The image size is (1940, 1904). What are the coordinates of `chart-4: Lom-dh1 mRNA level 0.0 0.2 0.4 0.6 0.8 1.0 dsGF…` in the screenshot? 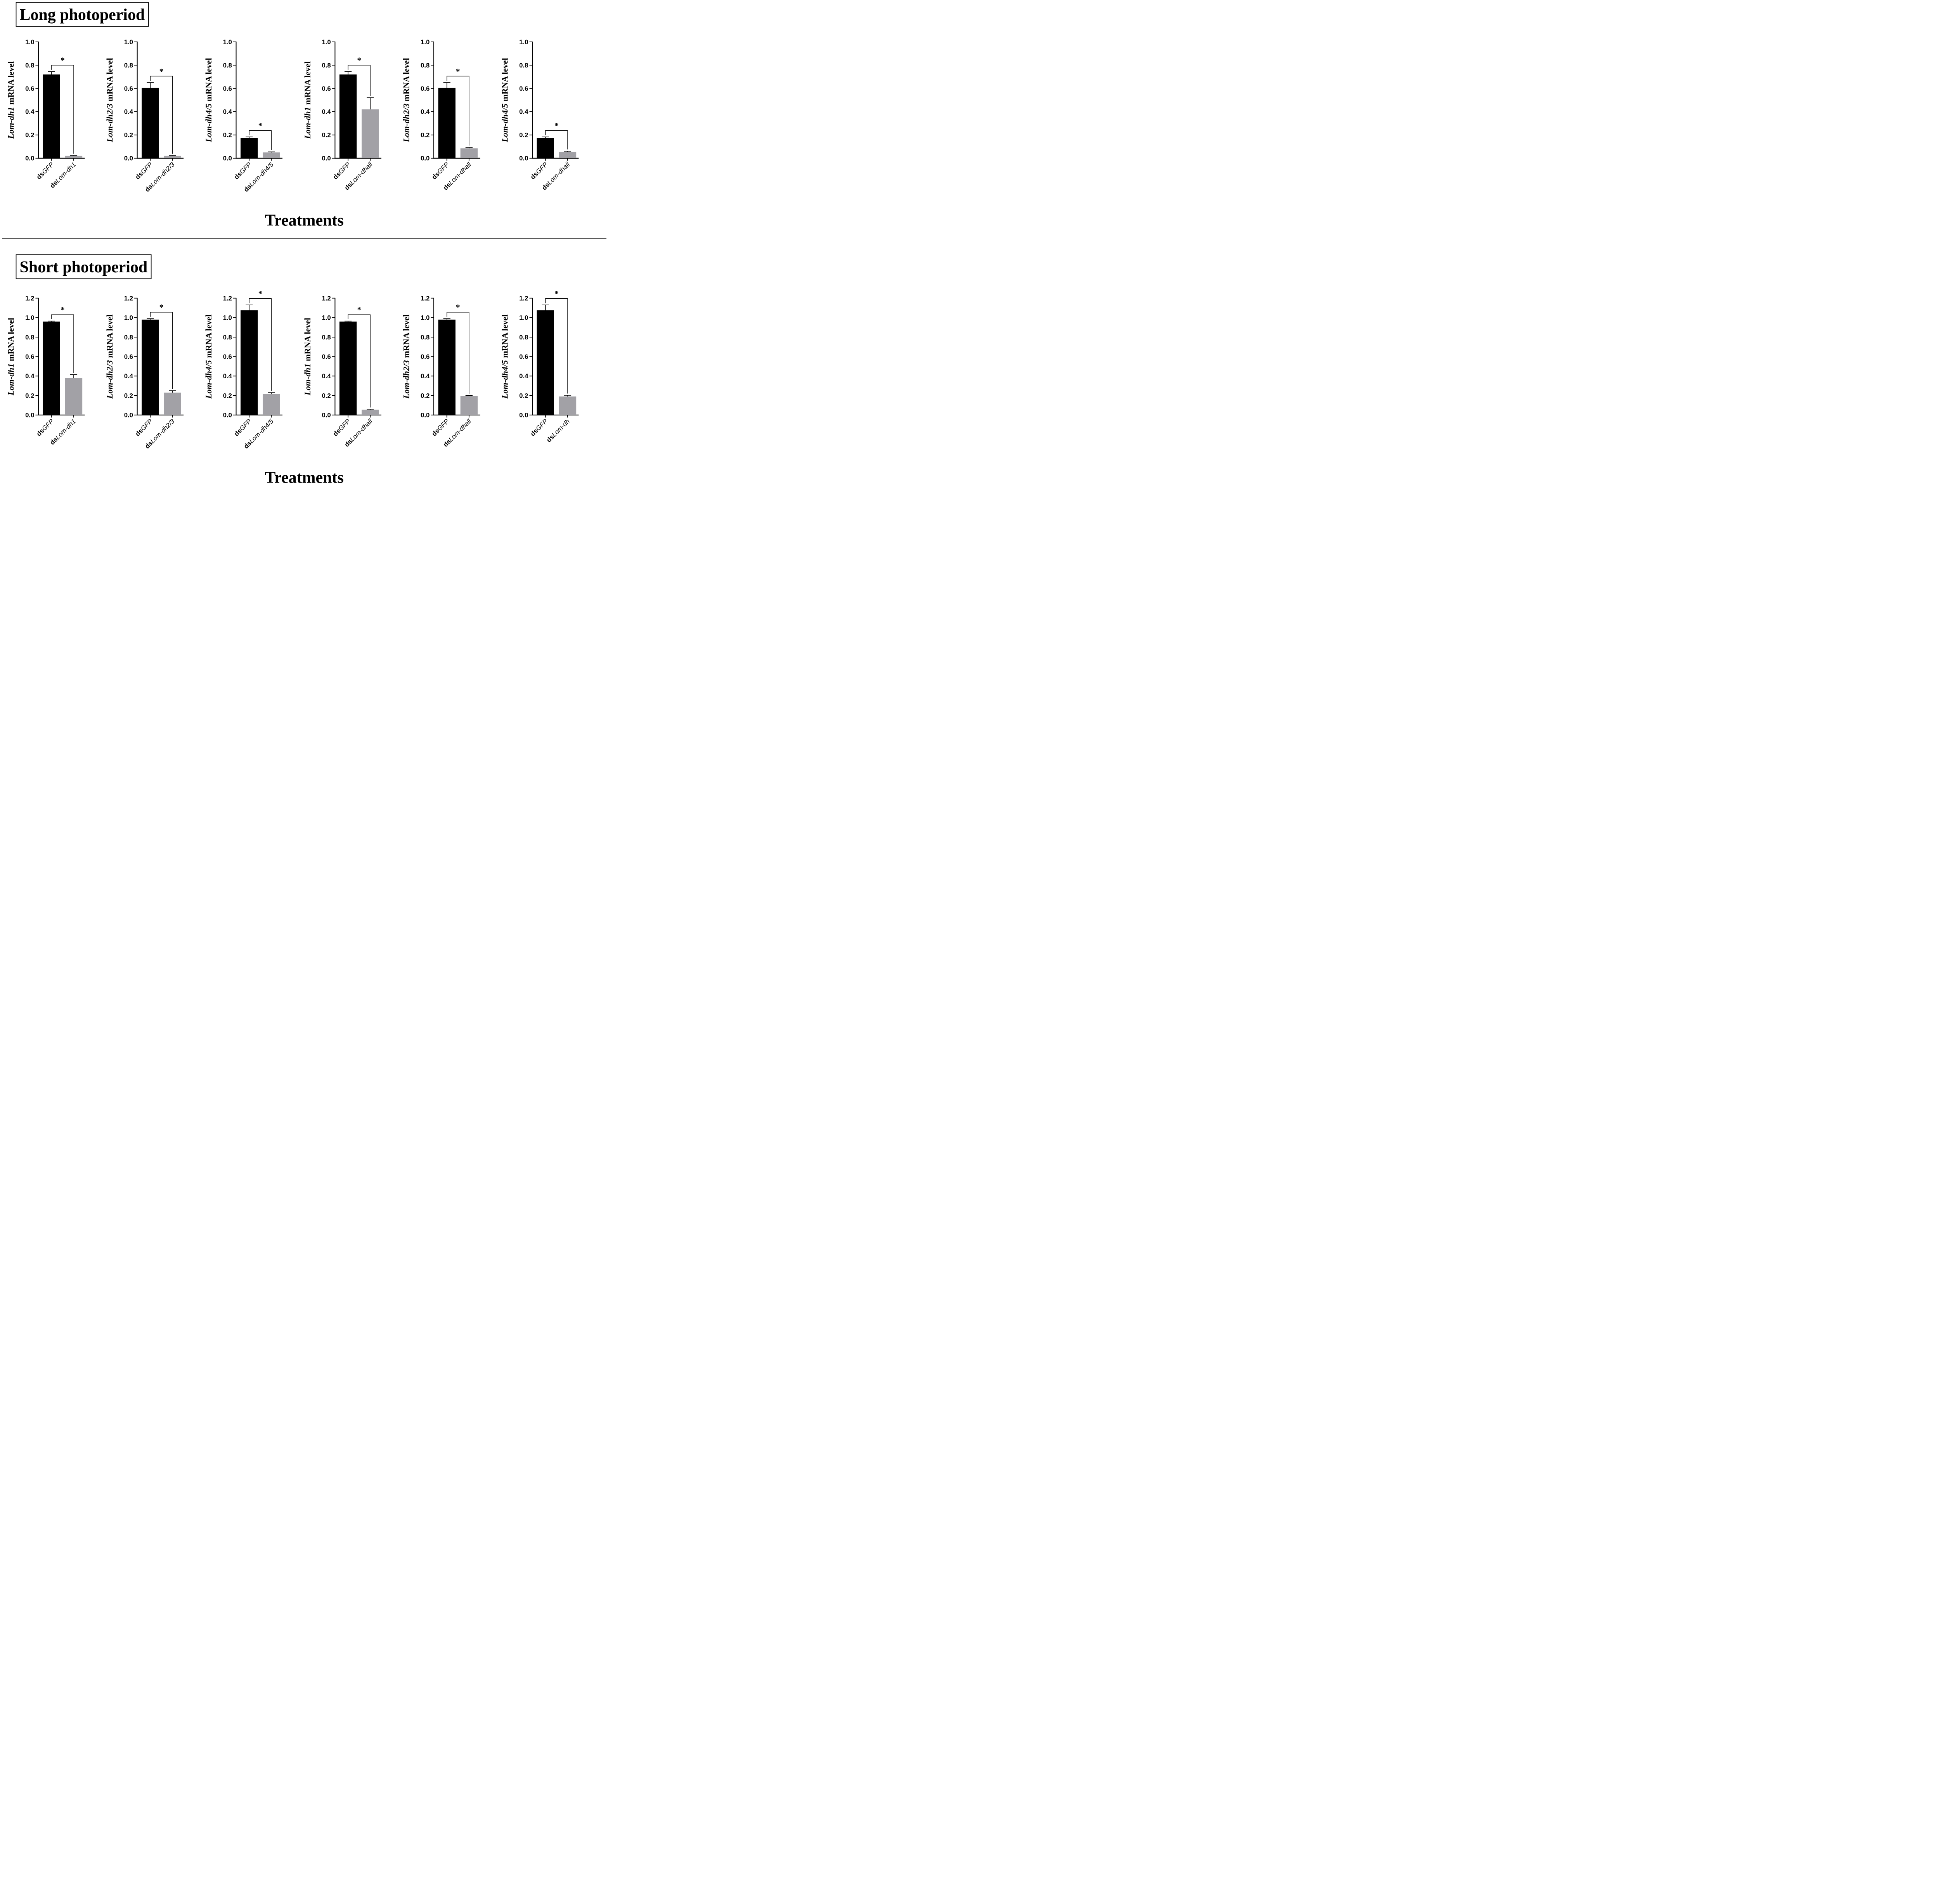 It's located at (342, 115).